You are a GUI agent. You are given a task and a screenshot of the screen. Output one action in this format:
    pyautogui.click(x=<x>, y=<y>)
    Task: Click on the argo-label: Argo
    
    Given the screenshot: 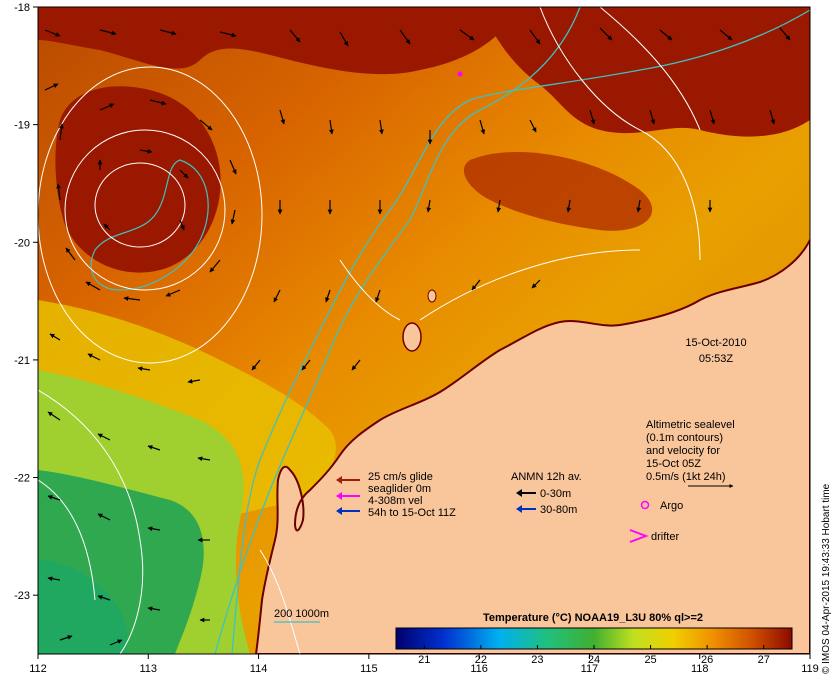 What is the action you would take?
    pyautogui.click(x=671, y=506)
    